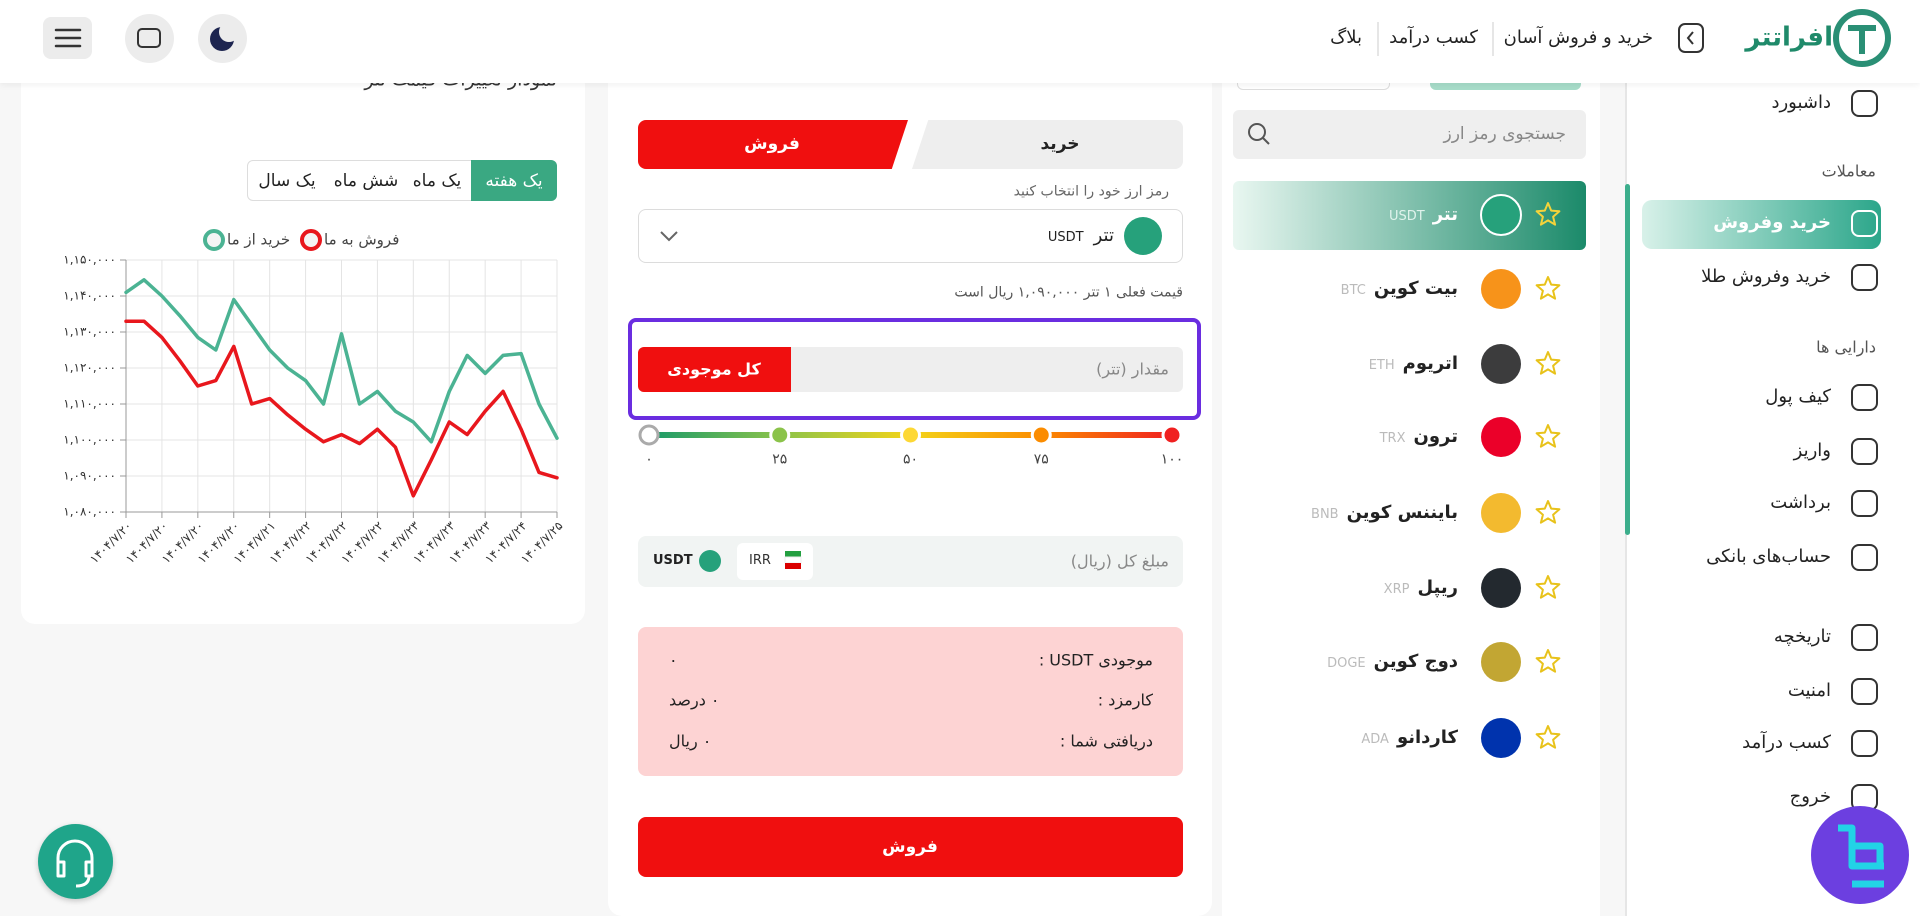 This screenshot has height=916, width=1920. Describe the element at coordinates (914, 369) in the screenshot. I see `focus-frame` at that location.